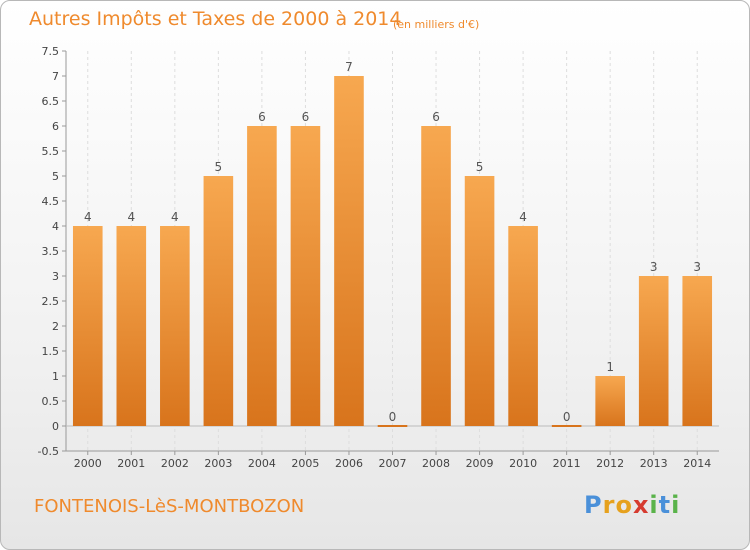 This screenshot has height=550, width=750. What do you see at coordinates (55, 376) in the screenshot?
I see `y-tick-label: 1` at bounding box center [55, 376].